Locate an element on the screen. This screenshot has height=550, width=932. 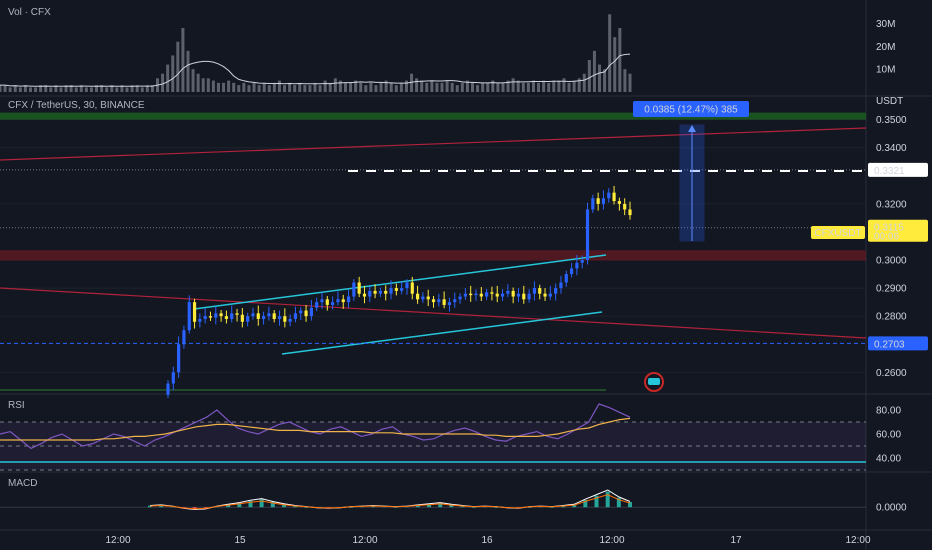
symbol-tag-box is located at coordinates (838, 232).